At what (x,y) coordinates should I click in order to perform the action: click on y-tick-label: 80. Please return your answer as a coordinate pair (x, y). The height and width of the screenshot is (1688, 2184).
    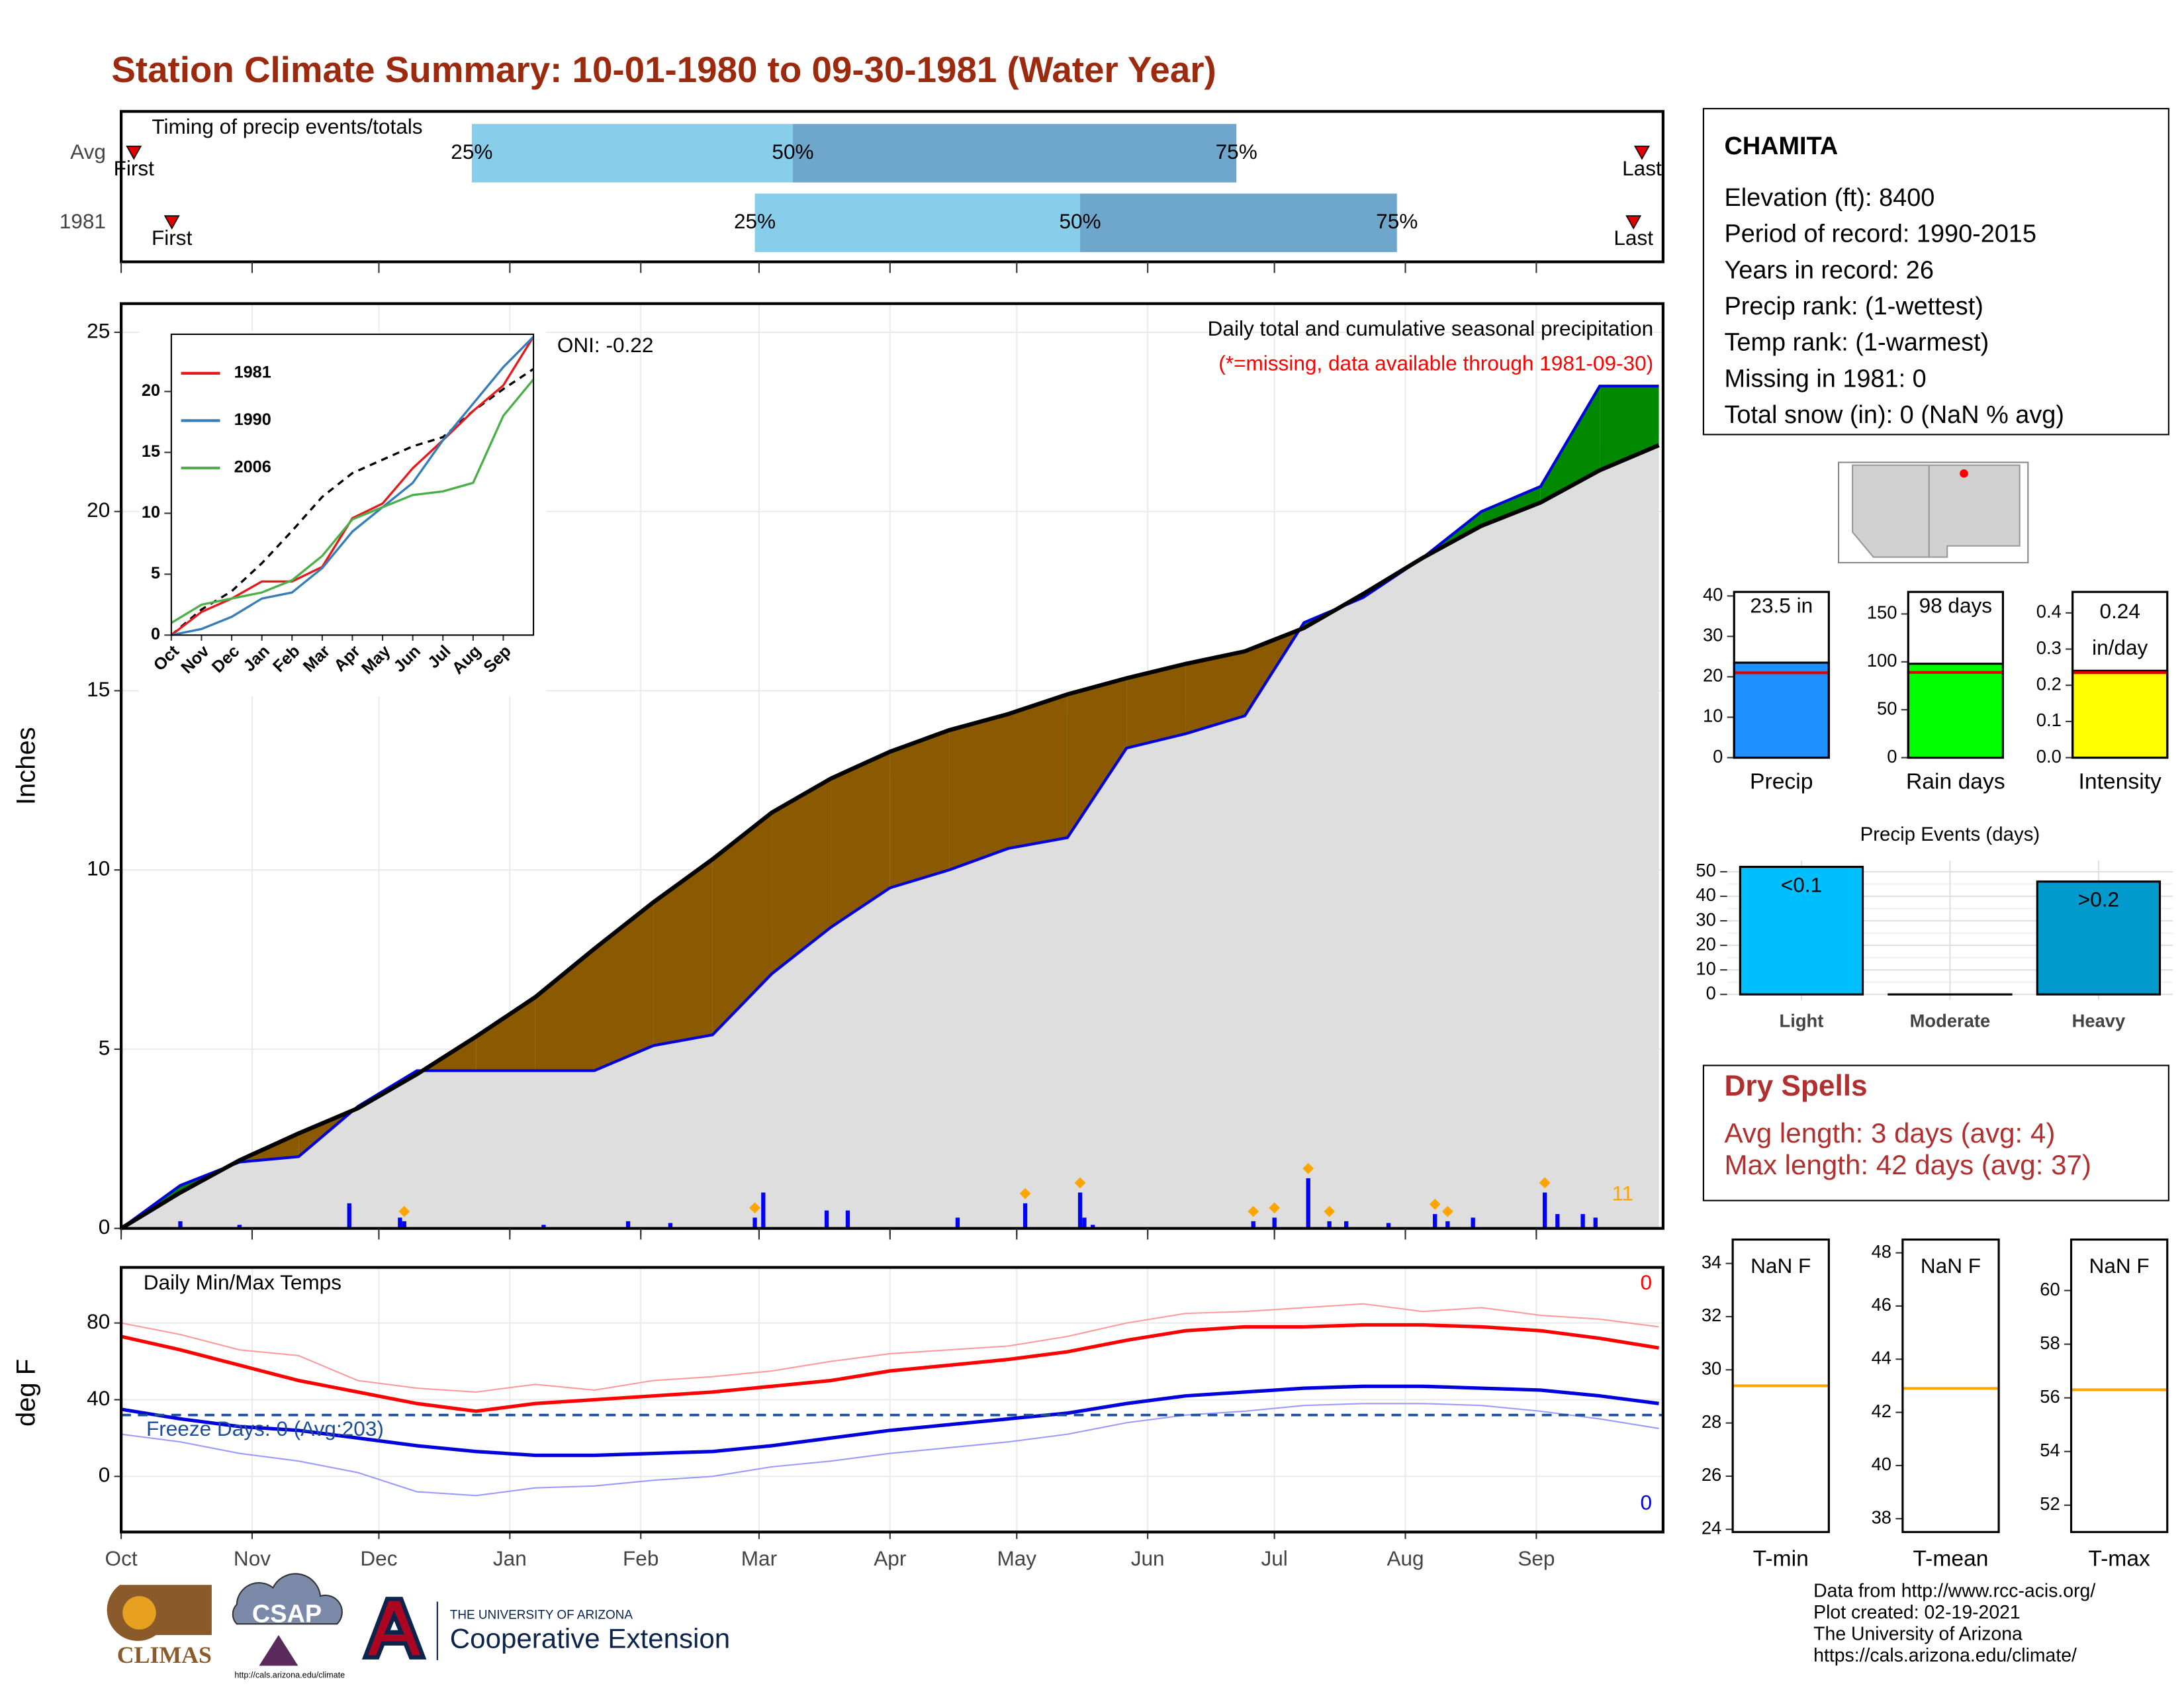
    Looking at the image, I should click on (98, 1321).